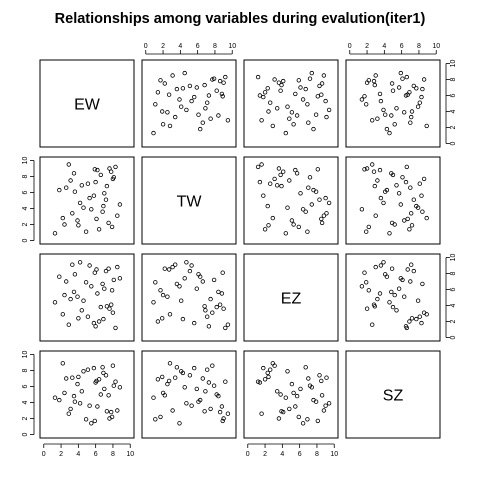 This screenshot has height=480, width=480. What do you see at coordinates (393, 396) in the screenshot?
I see `variable-label-sz: SZ` at bounding box center [393, 396].